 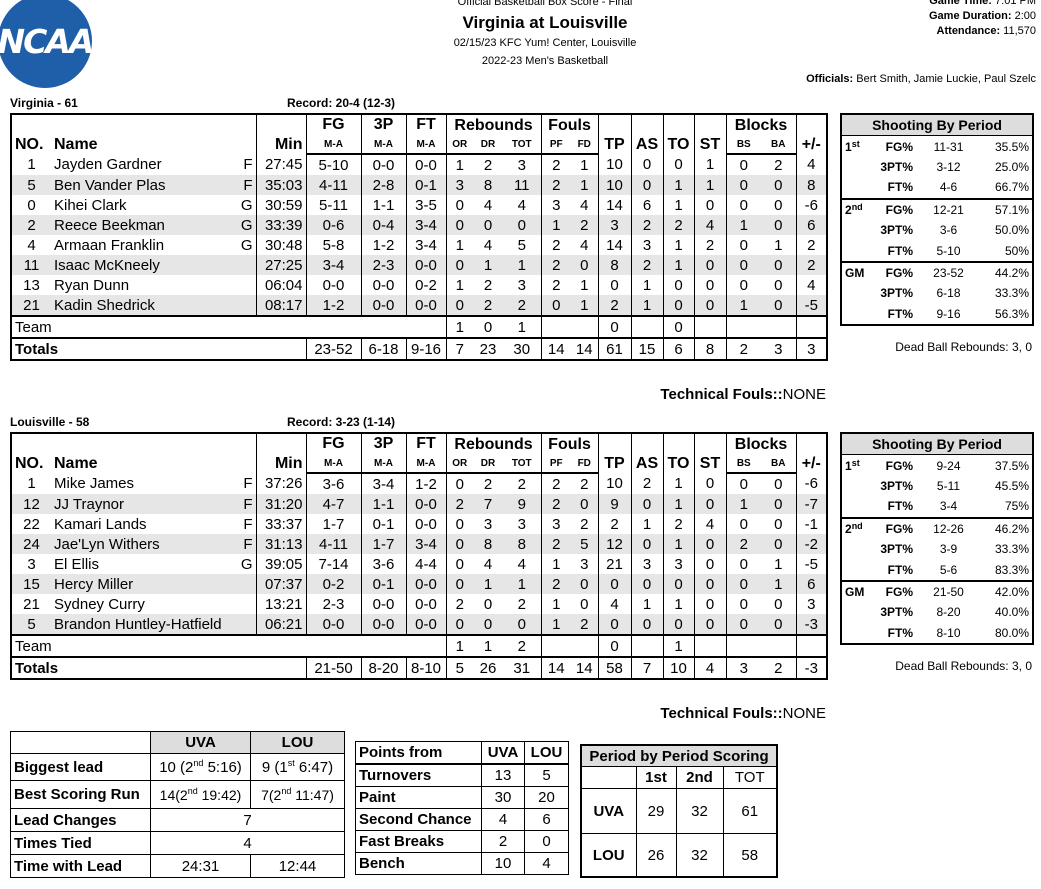 I want to click on stat-cell: 0-6, so click(x=333, y=225).